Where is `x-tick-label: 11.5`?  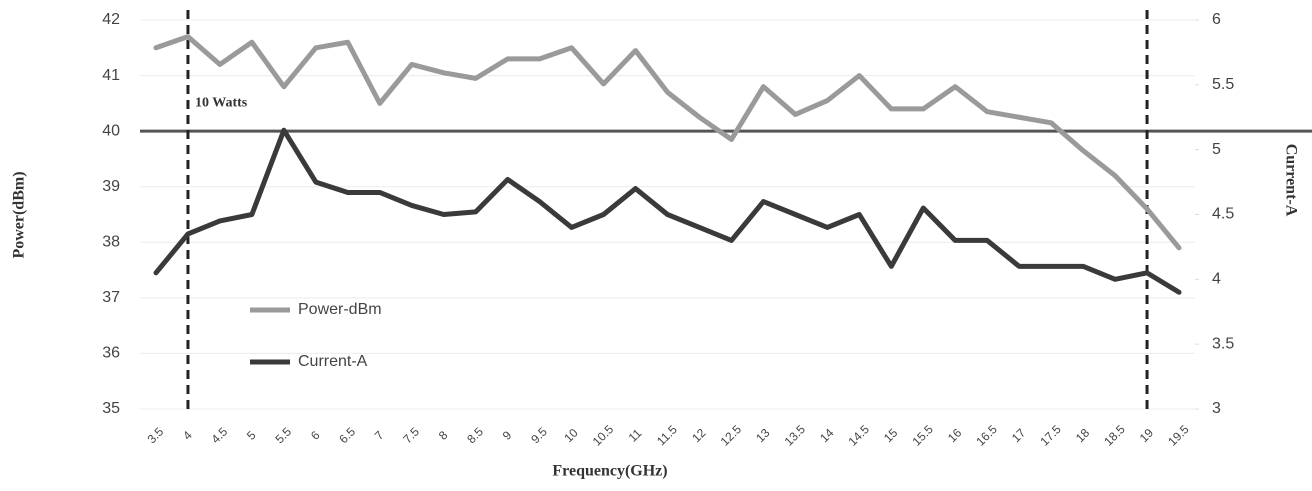
x-tick-label: 11.5 is located at coordinates (667, 435).